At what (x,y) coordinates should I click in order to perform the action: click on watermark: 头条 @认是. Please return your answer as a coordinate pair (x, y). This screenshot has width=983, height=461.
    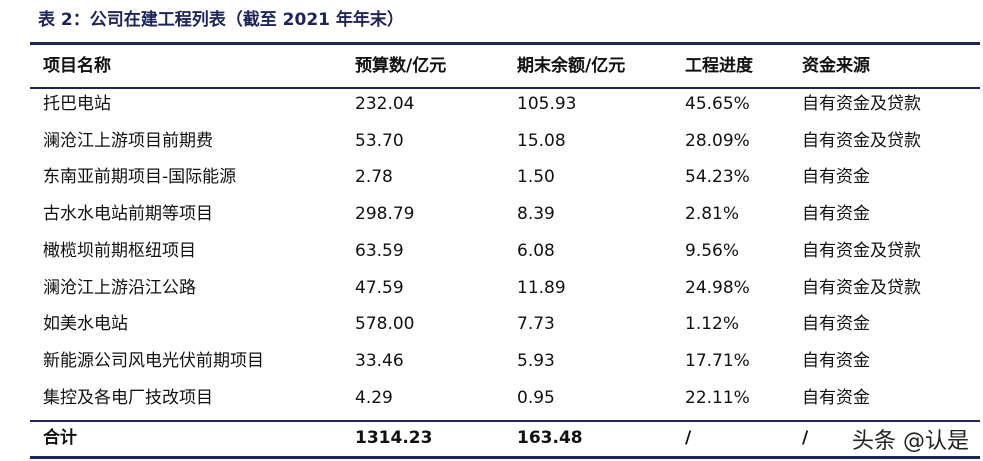
    Looking at the image, I should click on (910, 441).